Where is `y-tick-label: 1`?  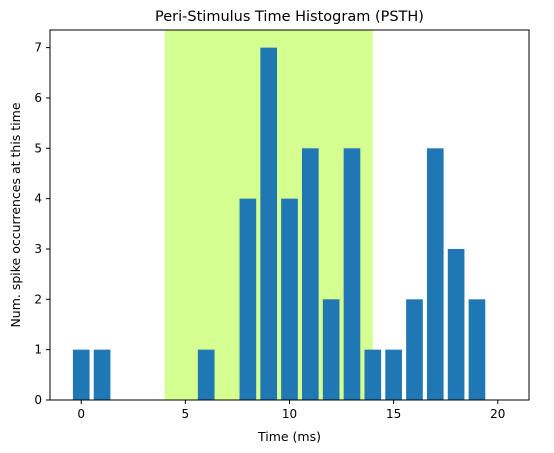 y-tick-label: 1 is located at coordinates (38, 350).